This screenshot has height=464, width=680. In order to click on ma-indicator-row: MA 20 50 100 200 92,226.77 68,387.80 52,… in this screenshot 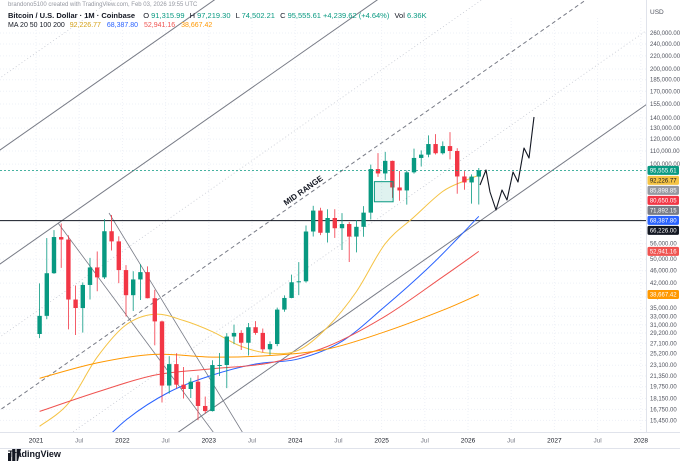, I will do `click(112, 25)`.